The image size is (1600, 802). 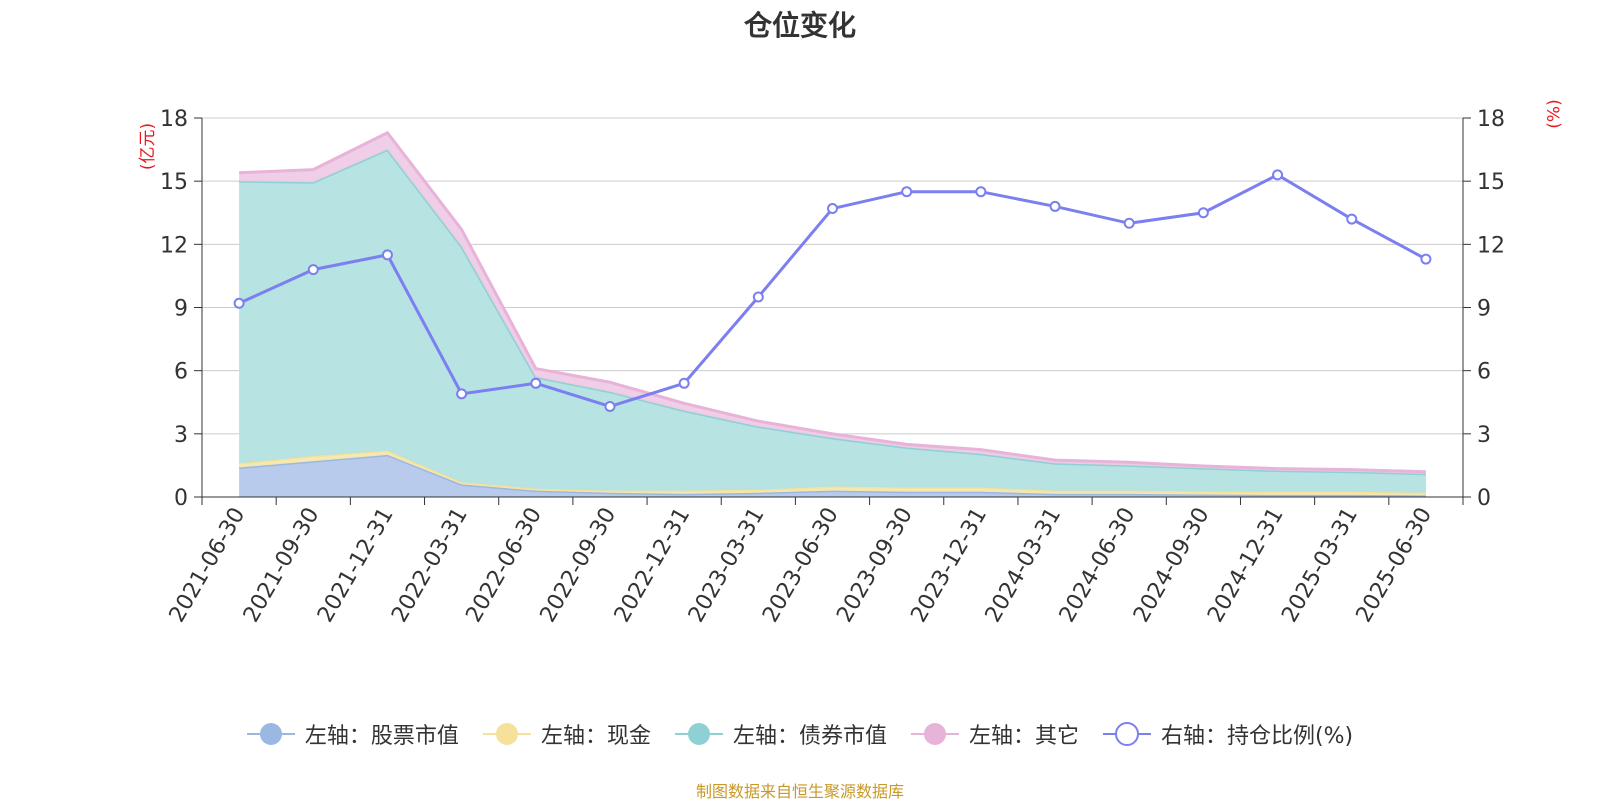 What do you see at coordinates (506, 734) in the screenshot?
I see `legend-cash-icon` at bounding box center [506, 734].